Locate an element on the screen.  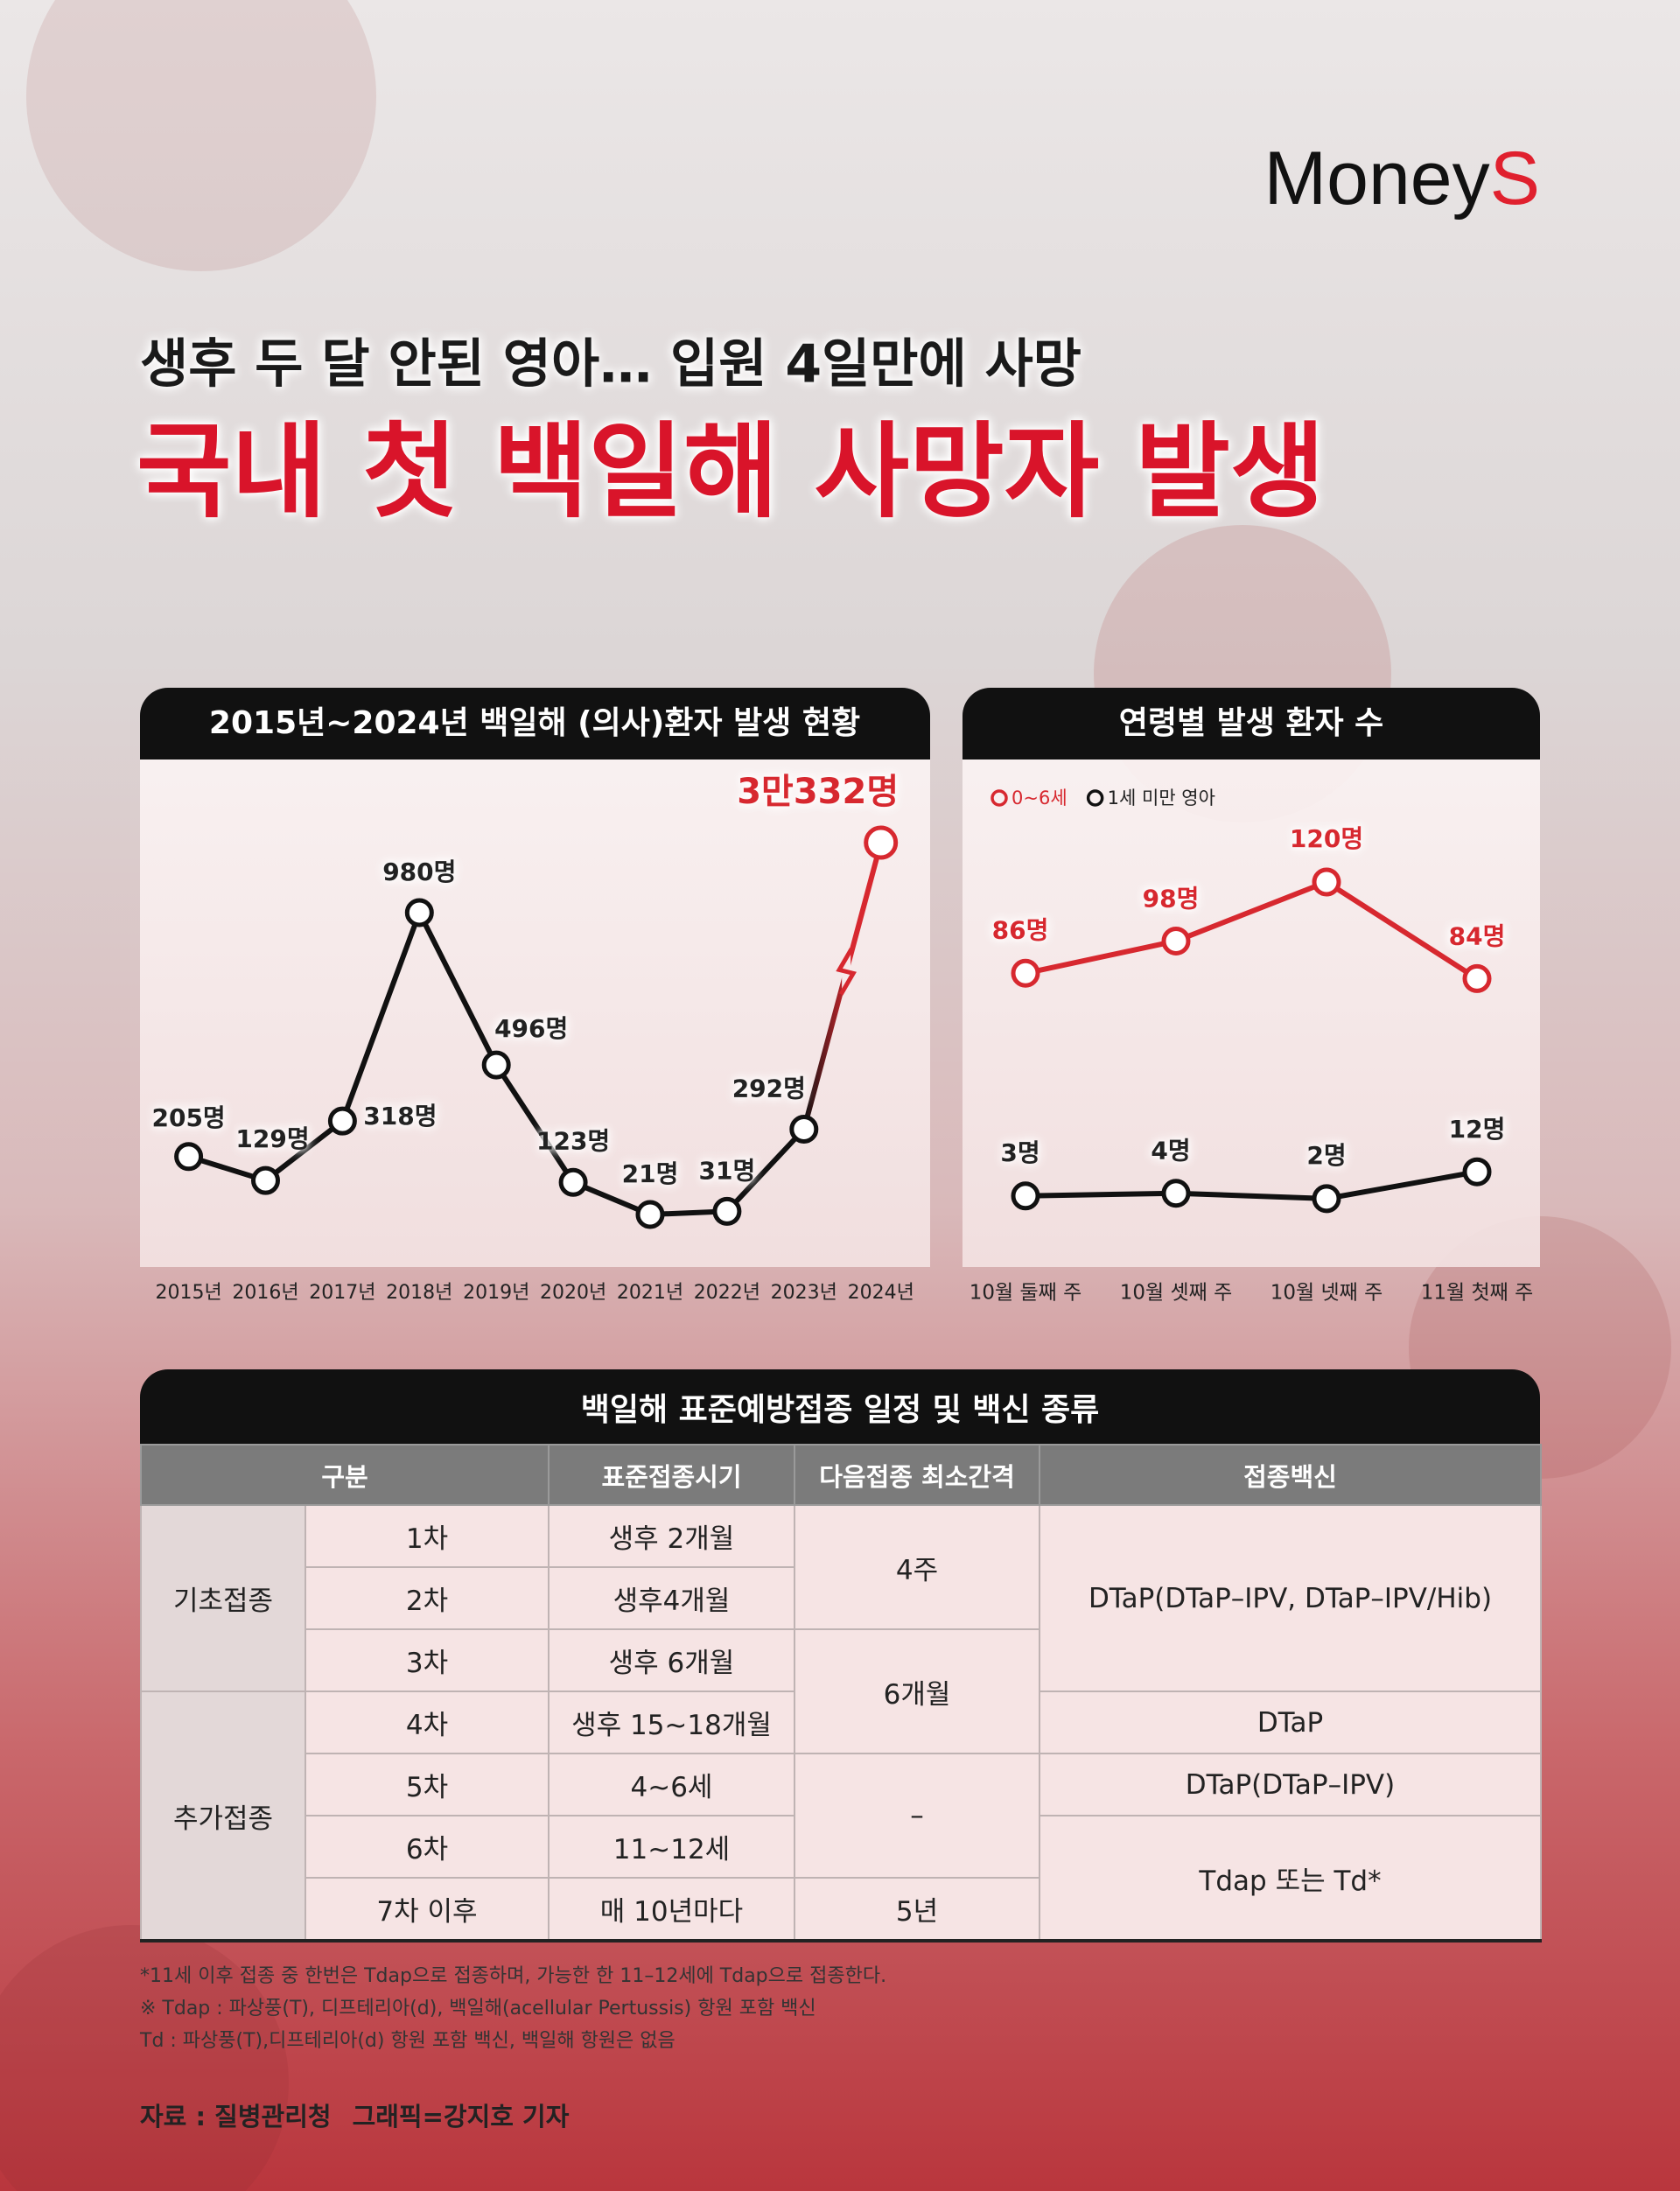
chart-title: 2015년~2024년 백일해 (의사)환자 발생 현황 is located at coordinates (534, 723).